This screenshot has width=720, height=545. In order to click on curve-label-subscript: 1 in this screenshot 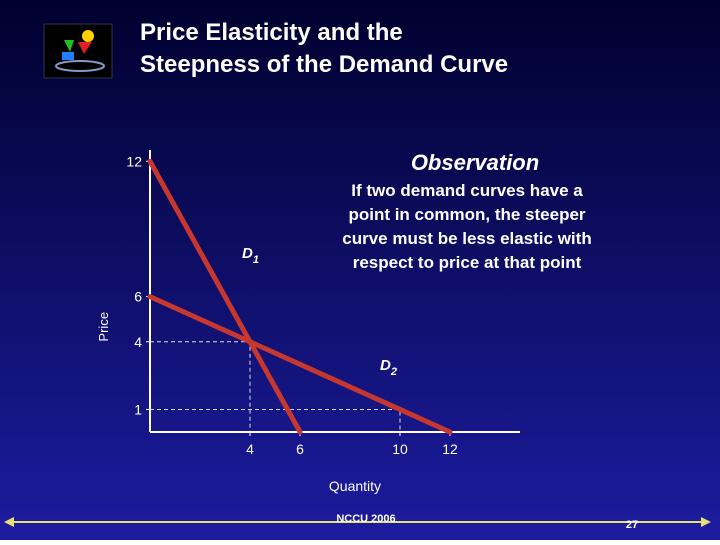, I will do `click(256, 260)`.